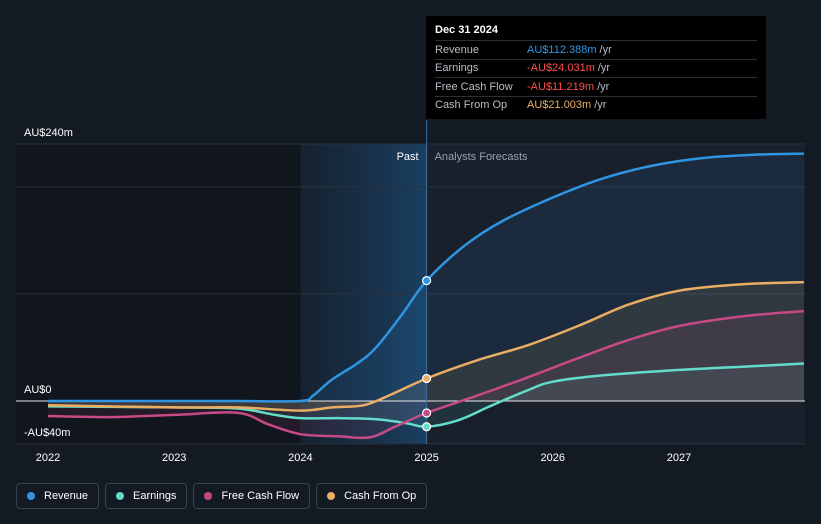 Image resolution: width=821 pixels, height=524 pixels. What do you see at coordinates (300, 458) in the screenshot?
I see `x-axis-label: 2024` at bounding box center [300, 458].